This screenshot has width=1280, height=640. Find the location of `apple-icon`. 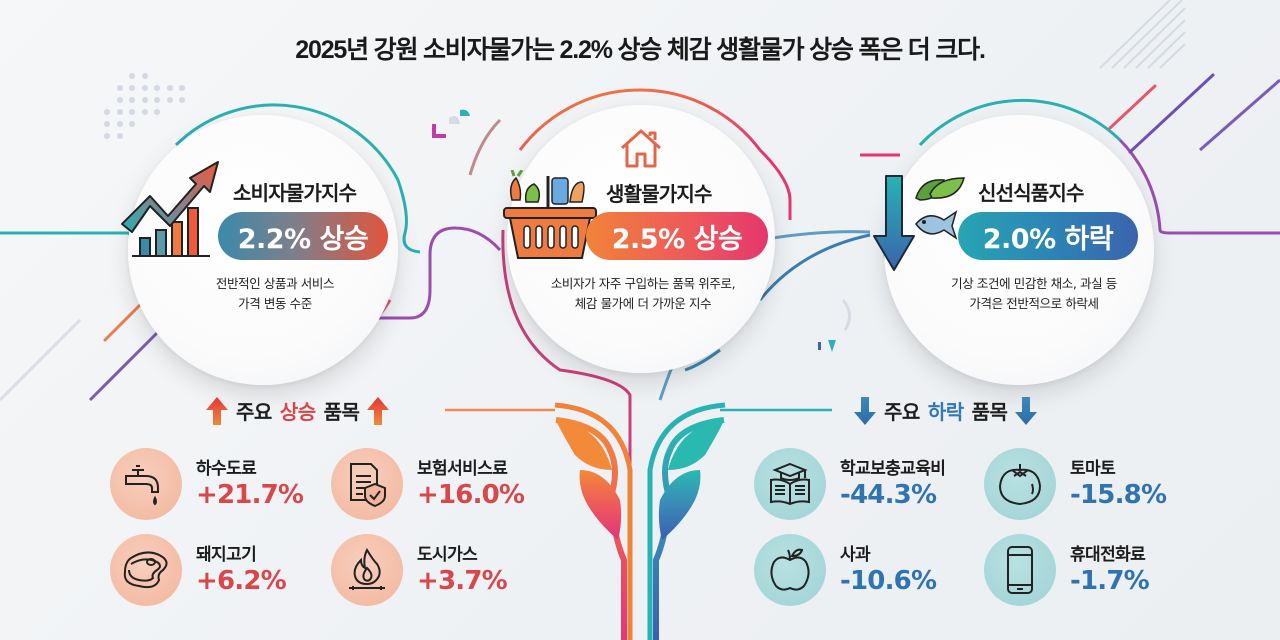

apple-icon is located at coordinates (790, 570).